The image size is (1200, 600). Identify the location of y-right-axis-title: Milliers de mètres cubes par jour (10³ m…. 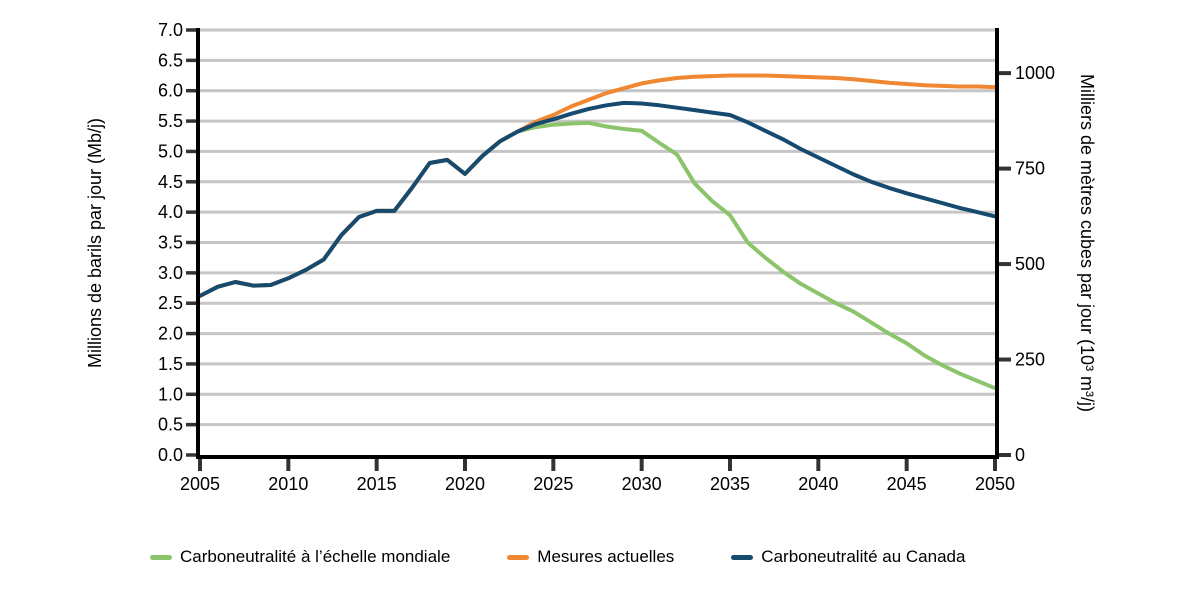
(1087, 243).